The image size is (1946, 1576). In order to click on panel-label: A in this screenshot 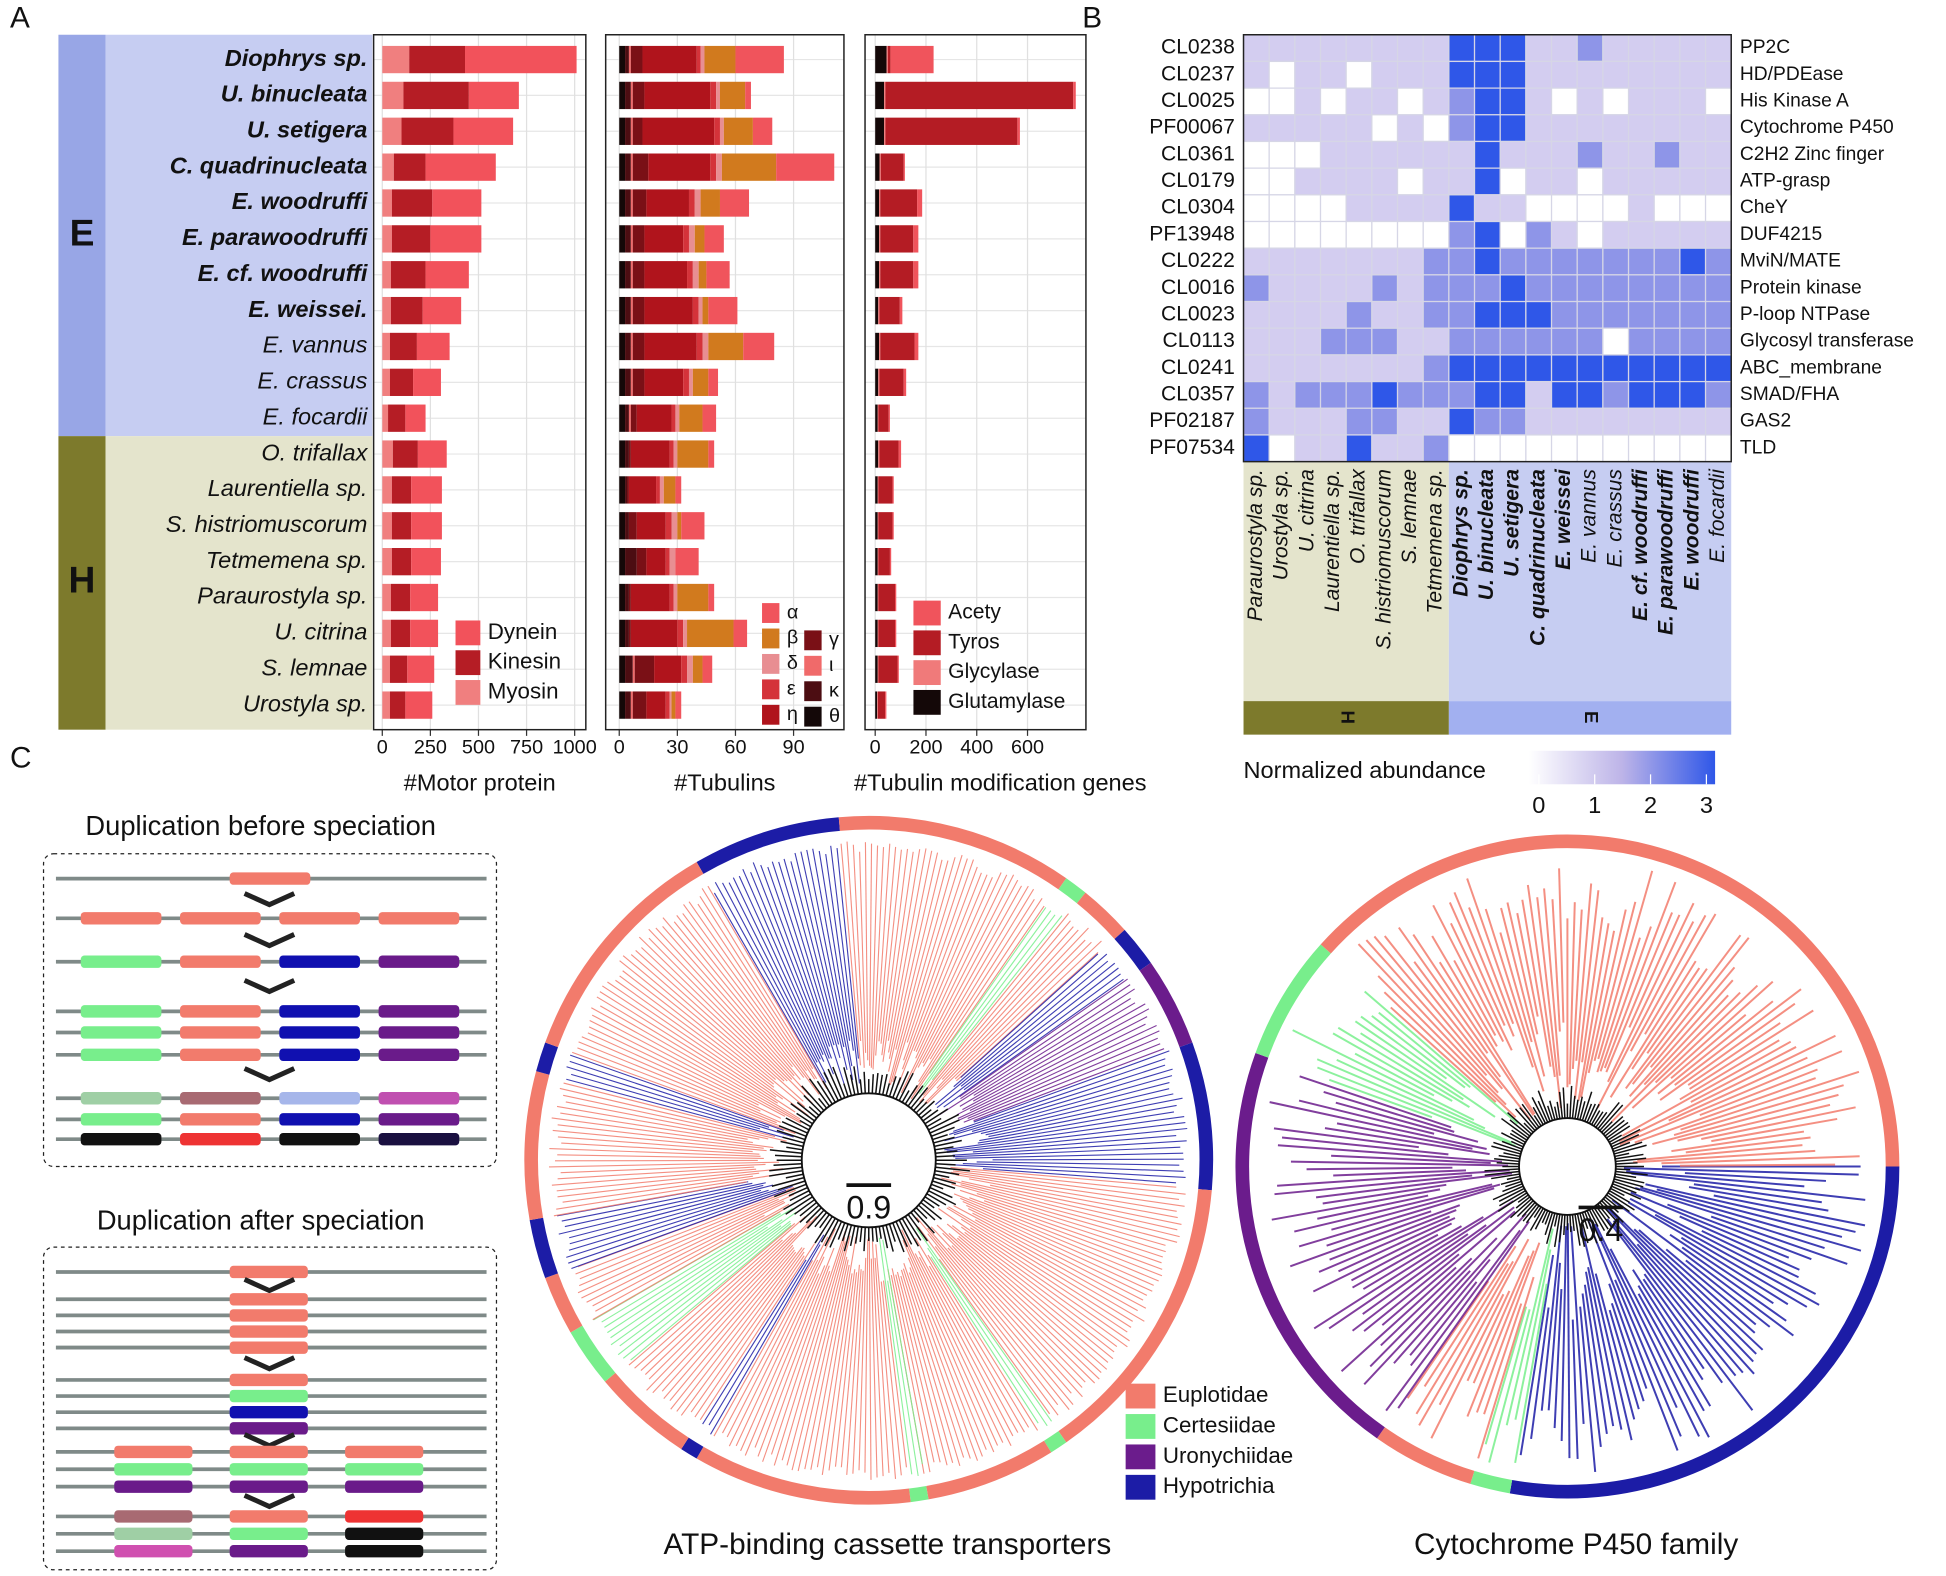, I will do `click(20, 18)`.